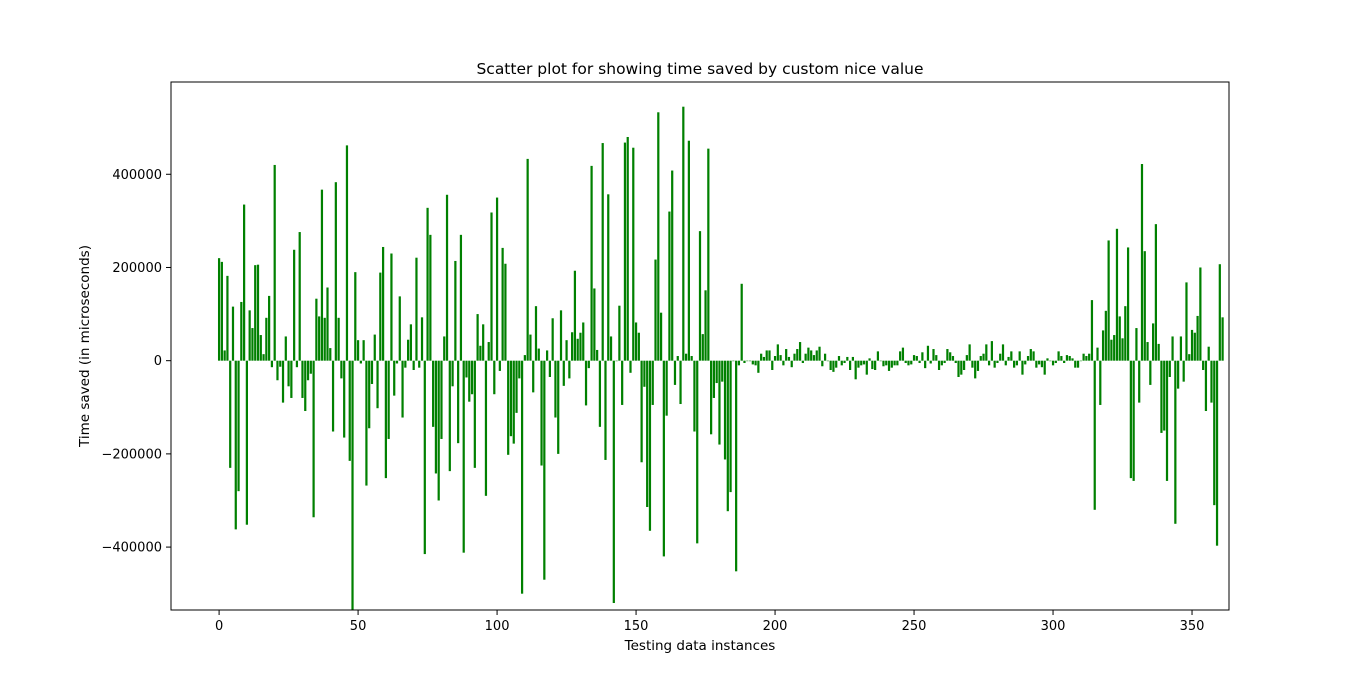  Describe the element at coordinates (158, 361) in the screenshot. I see `y-tick-label: 0` at that location.